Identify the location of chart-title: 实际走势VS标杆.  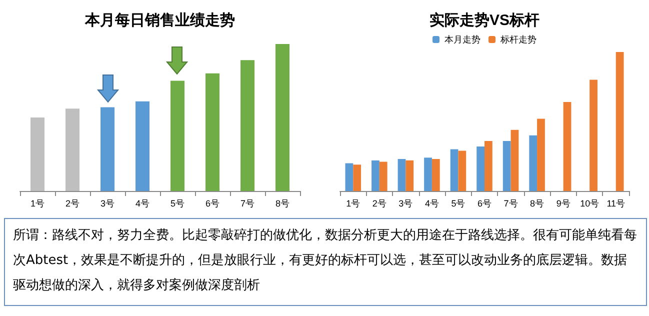
(484, 20).